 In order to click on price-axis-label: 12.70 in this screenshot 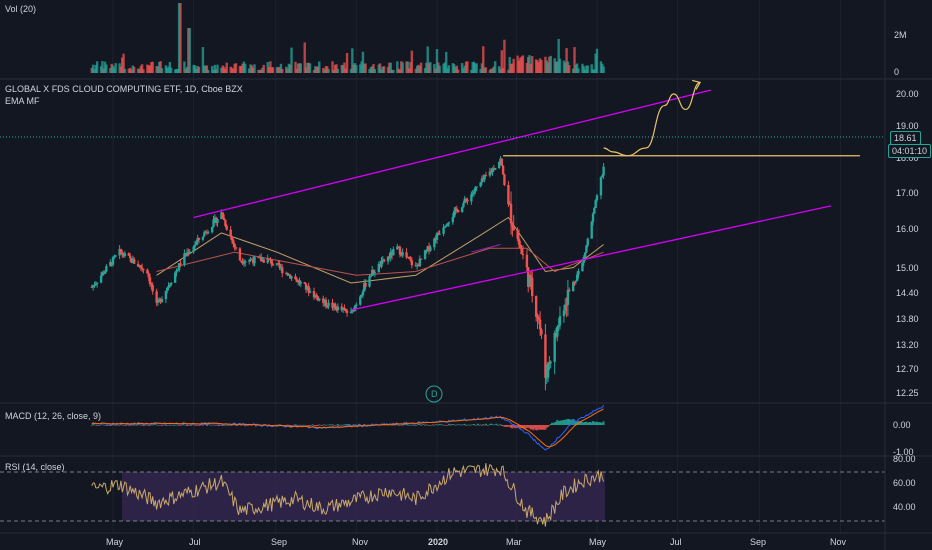, I will do `click(907, 369)`.